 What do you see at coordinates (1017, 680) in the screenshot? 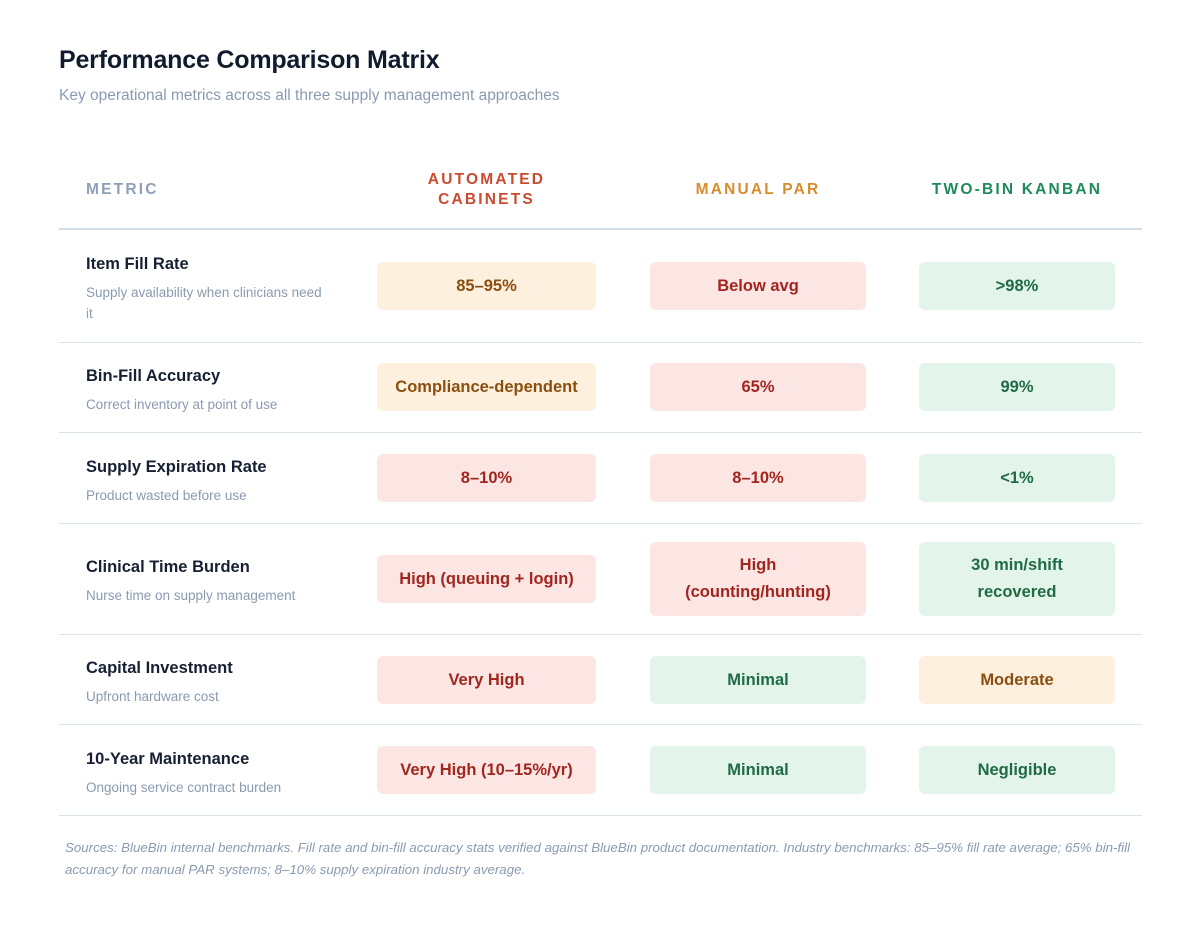
I see `cell-kanban: Moderate` at bounding box center [1017, 680].